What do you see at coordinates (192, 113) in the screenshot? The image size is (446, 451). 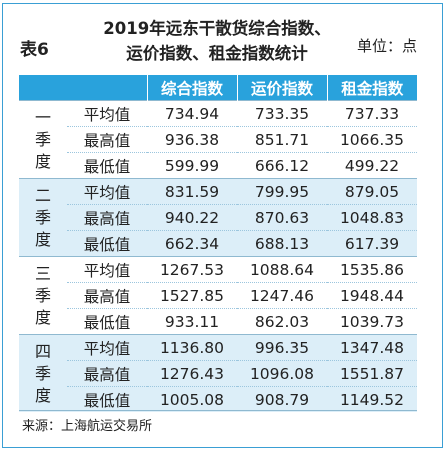 I see `value-cell: 734.94` at bounding box center [192, 113].